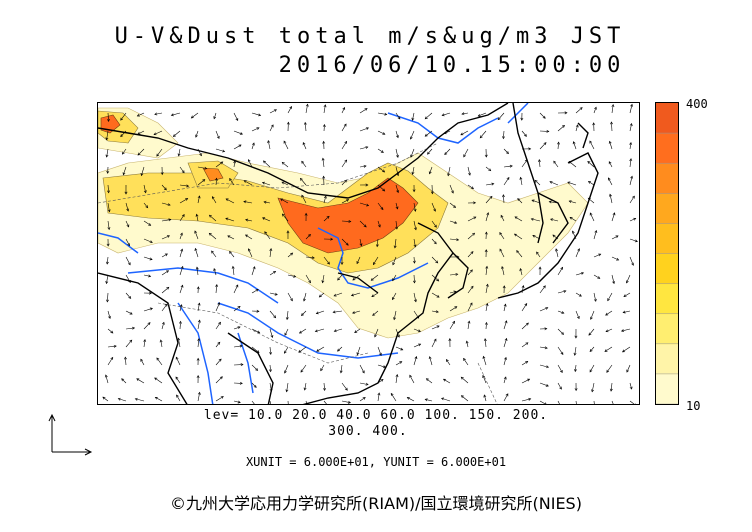  I want to click on legend-swatch, so click(667, 389).